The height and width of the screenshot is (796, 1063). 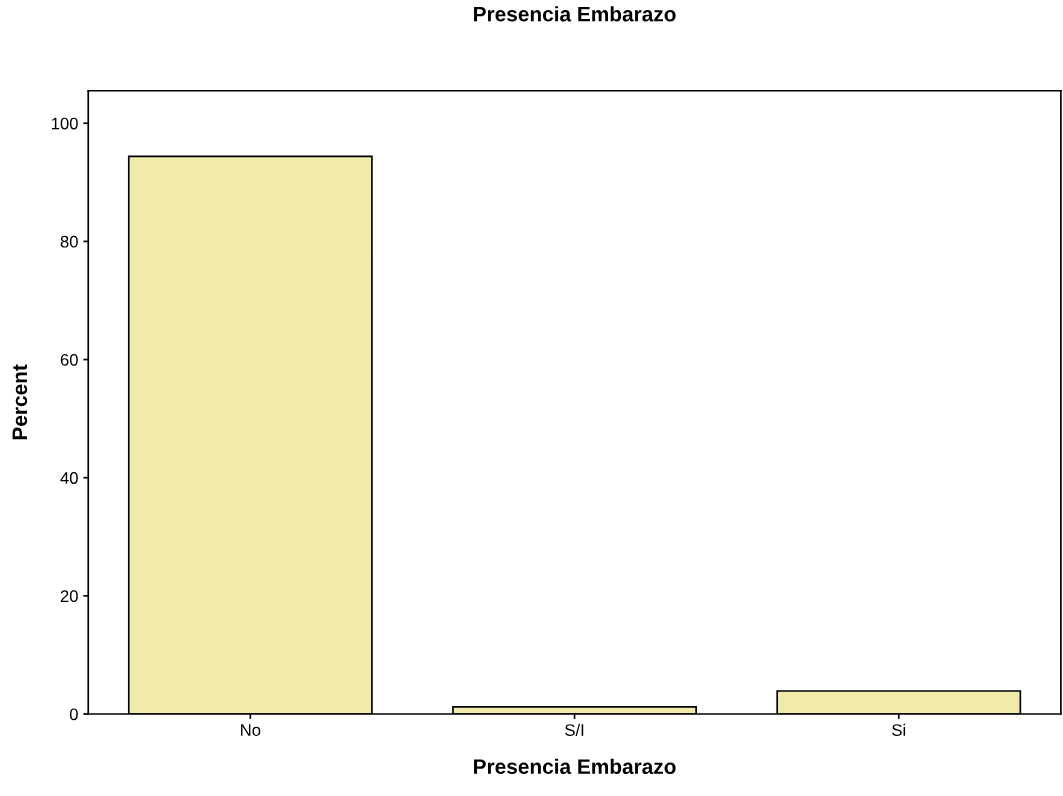 What do you see at coordinates (64, 123) in the screenshot?
I see `y-tick-label: 100` at bounding box center [64, 123].